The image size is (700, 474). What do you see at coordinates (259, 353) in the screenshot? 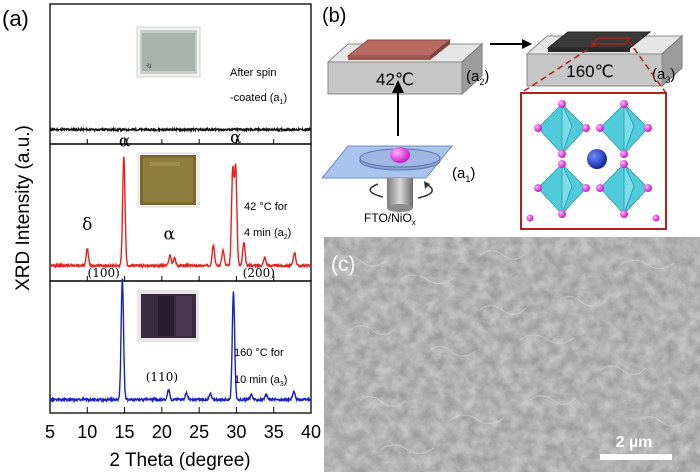
I see `label-a3-line1: 160 °C for` at bounding box center [259, 353].